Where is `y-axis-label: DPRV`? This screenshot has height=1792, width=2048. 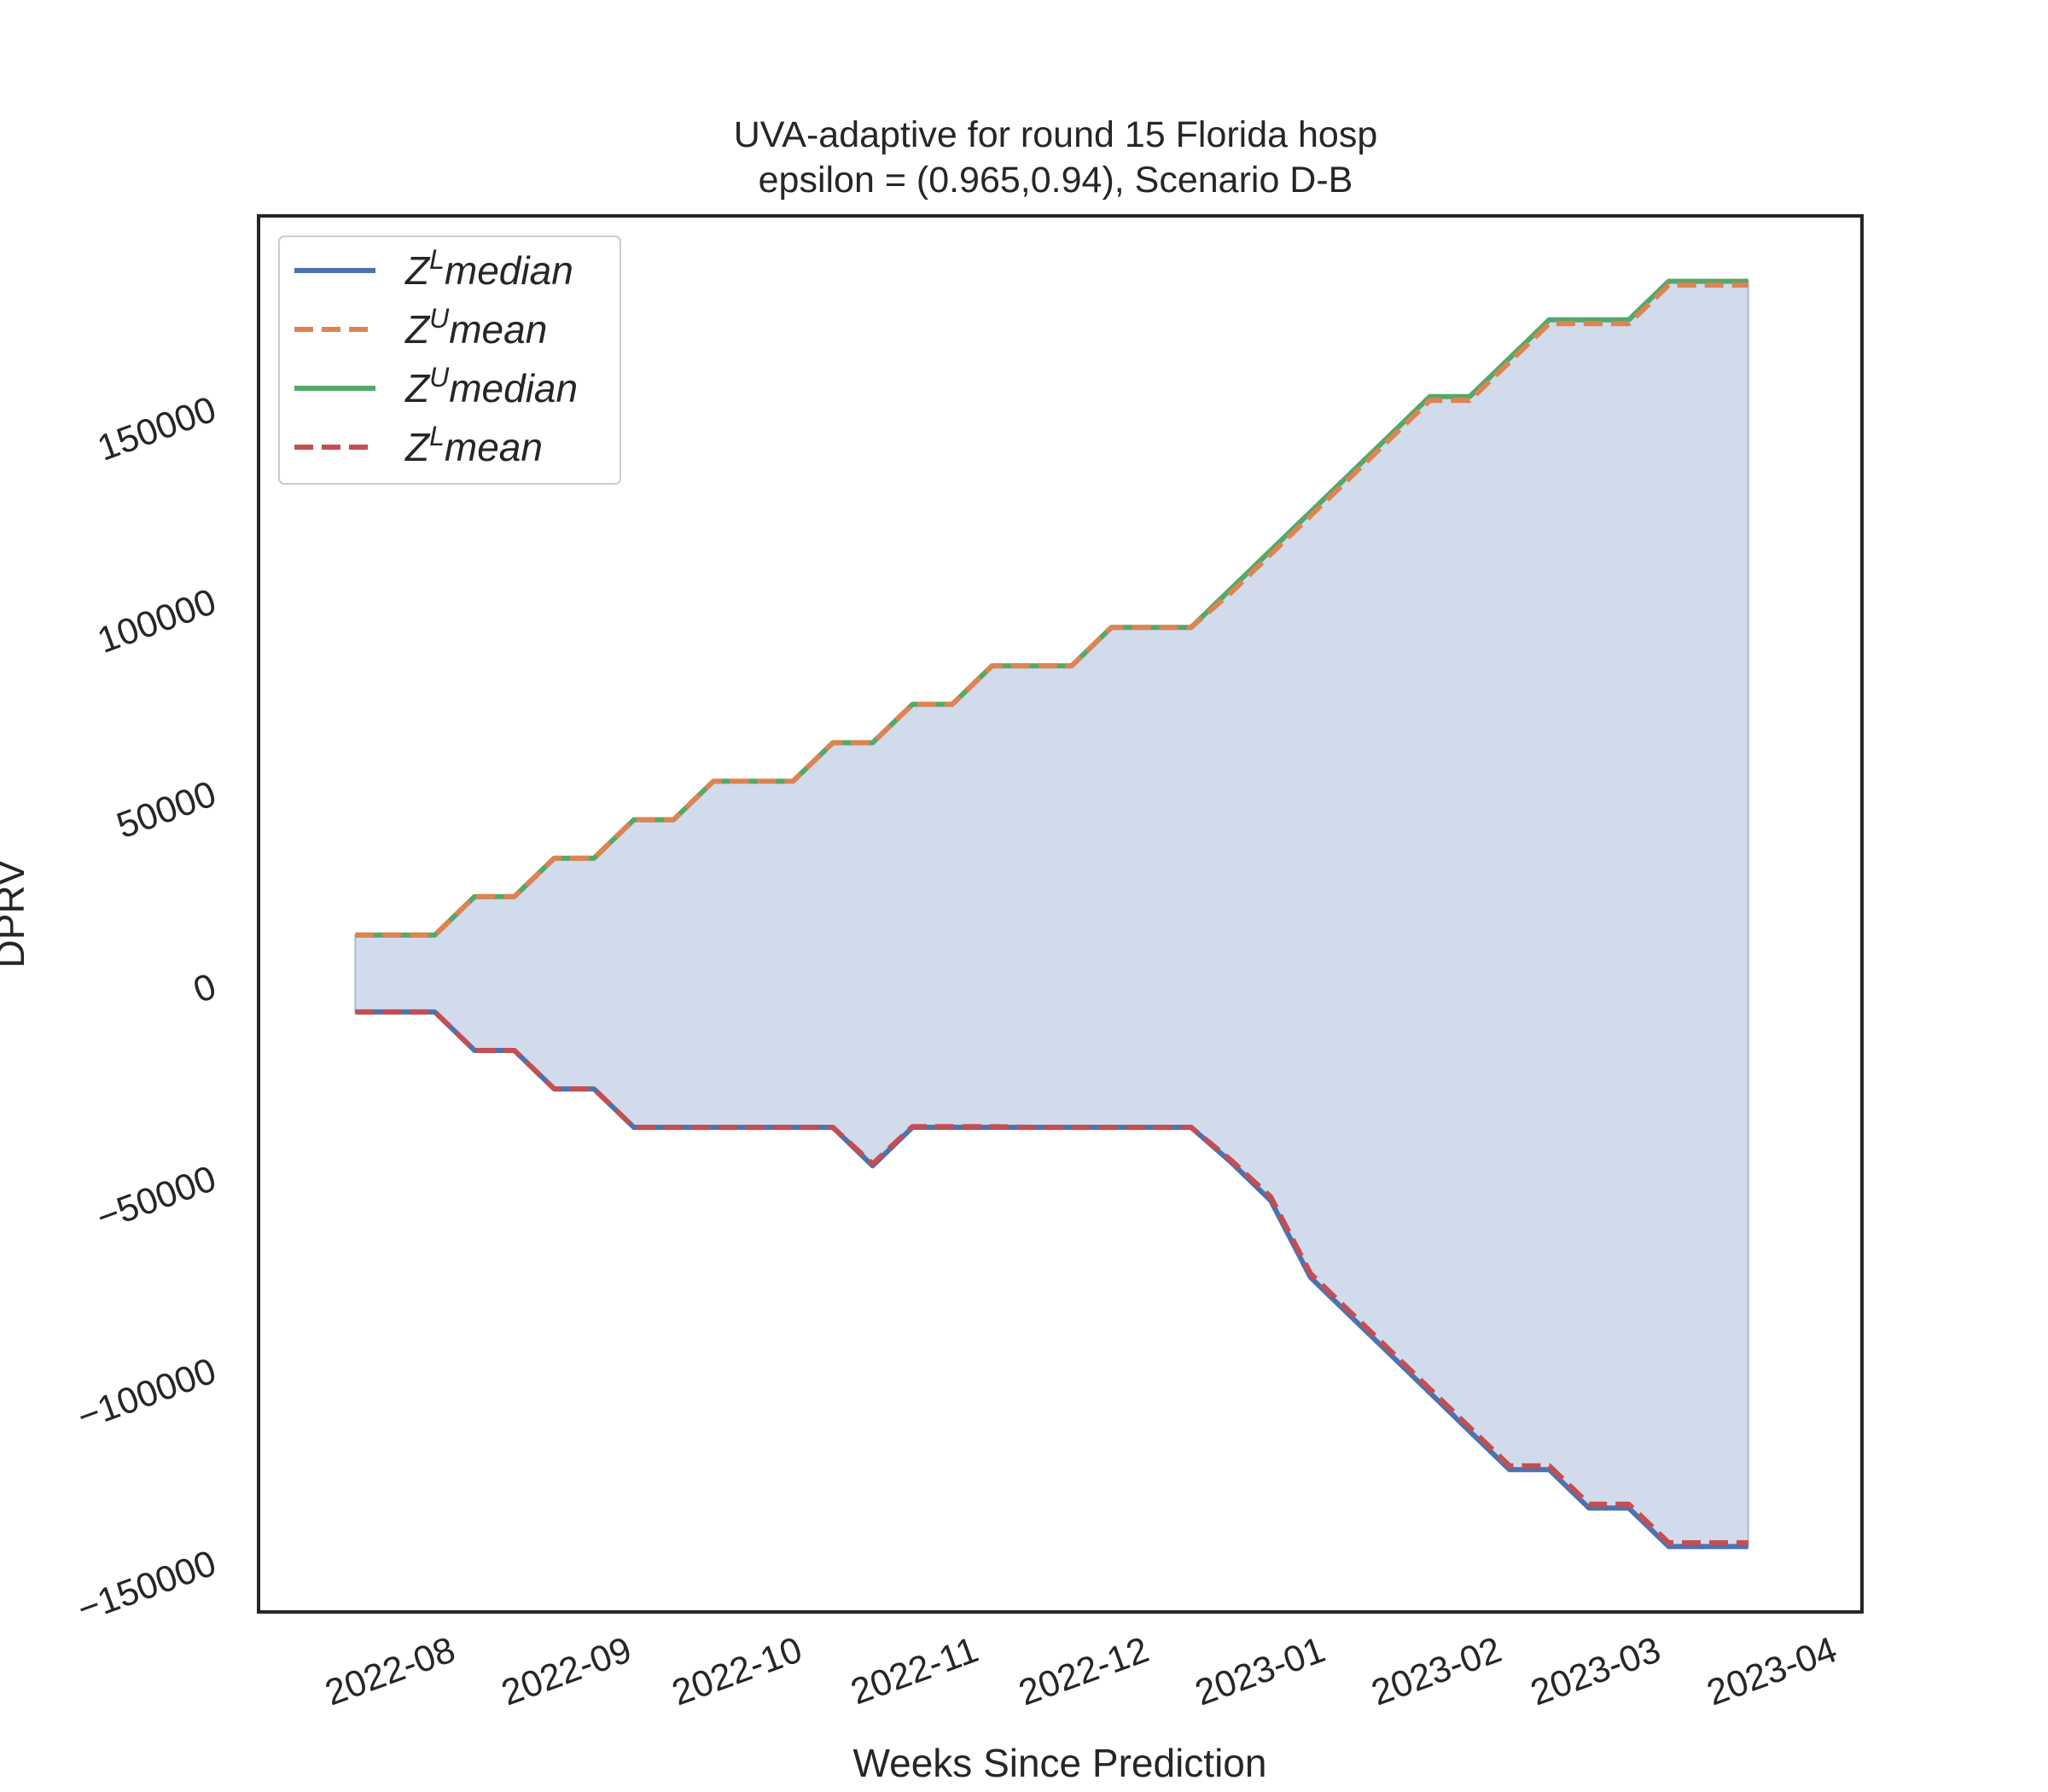
y-axis-label: DPRV is located at coordinates (16, 914).